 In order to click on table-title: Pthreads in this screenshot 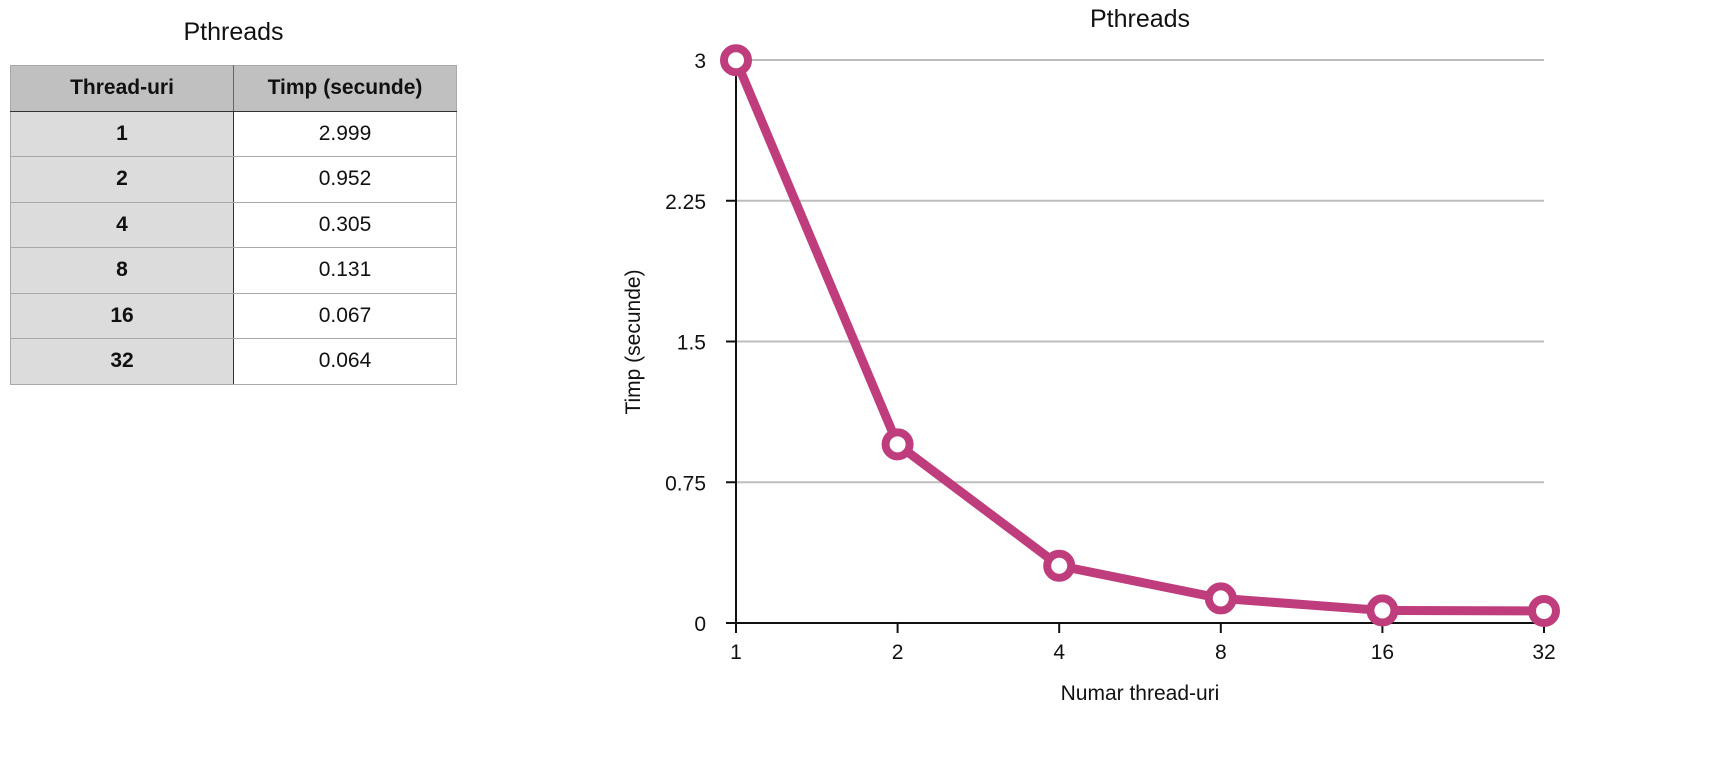, I will do `click(233, 32)`.